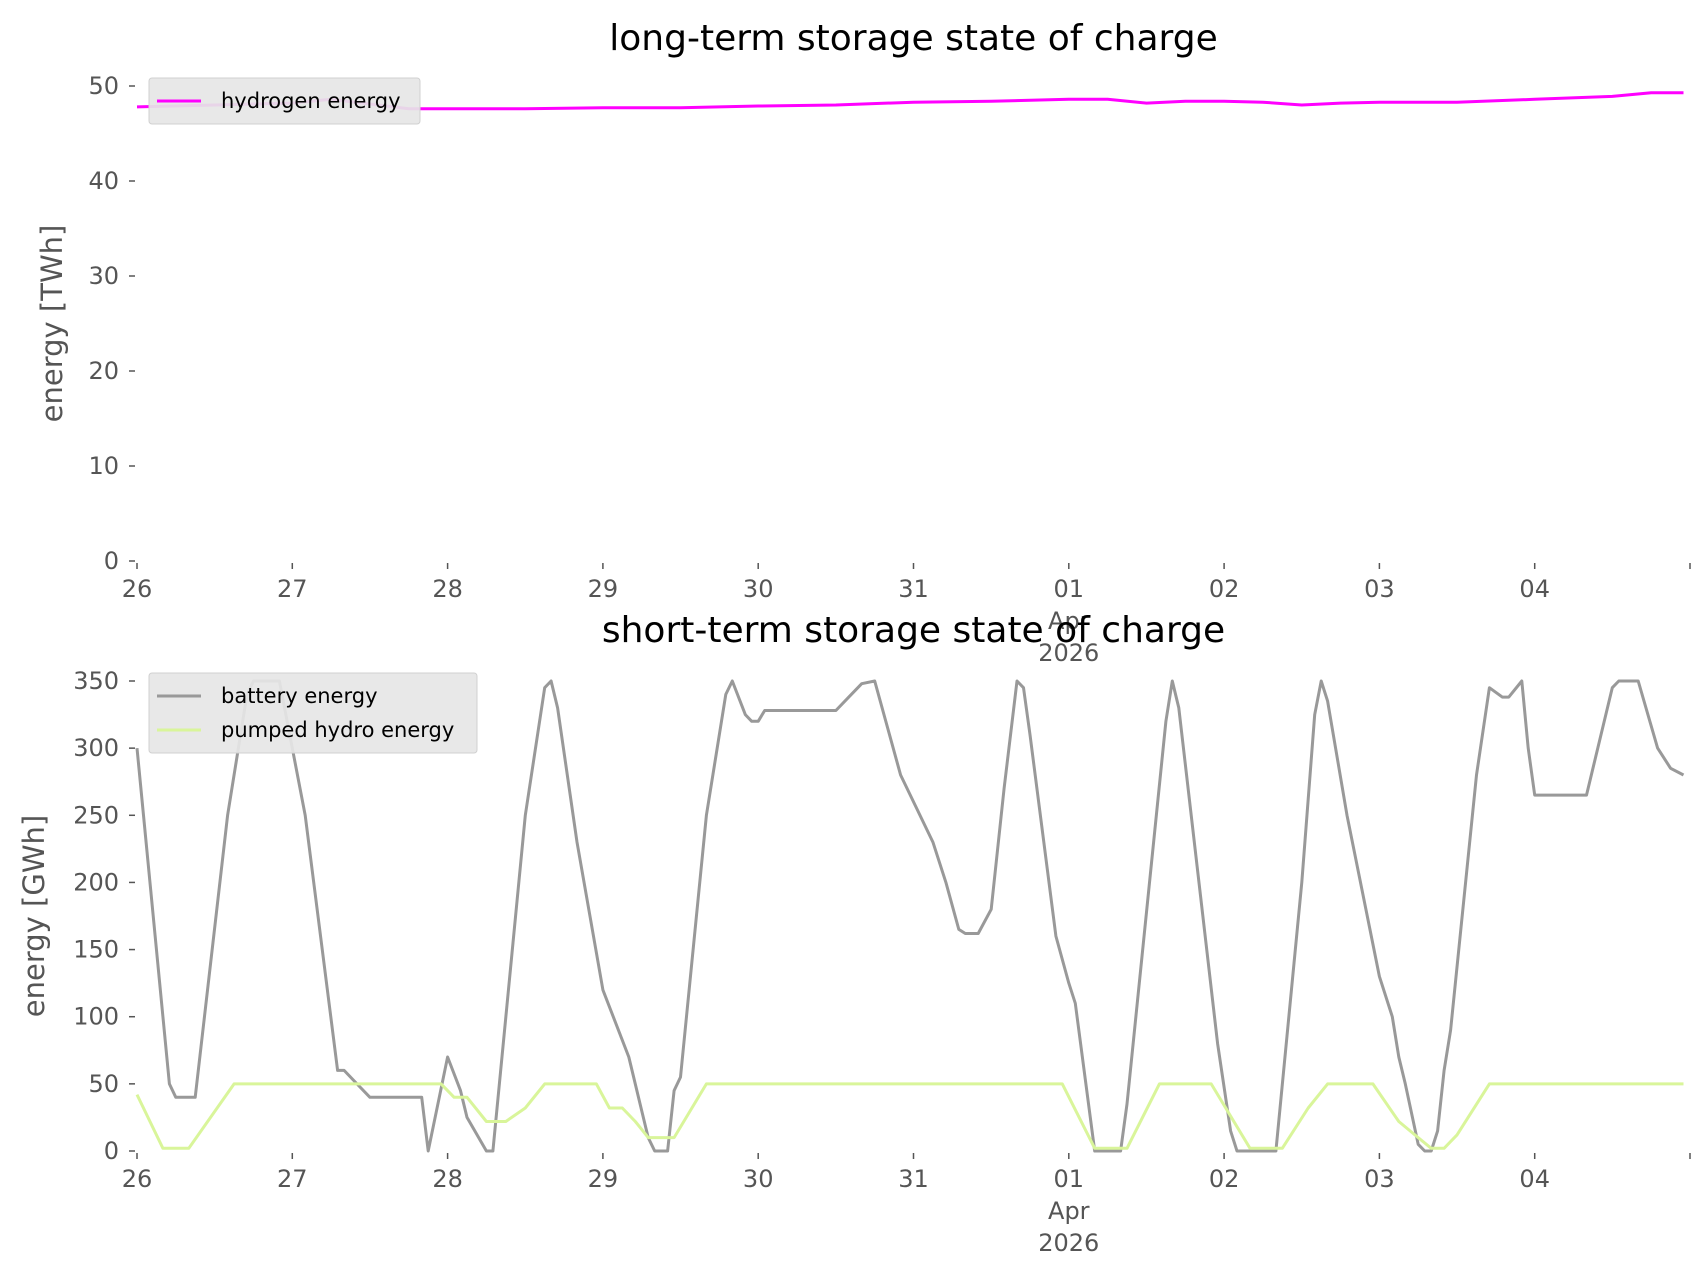 The height and width of the screenshot is (1277, 1706). I want to click on chart-title: short-term storage state of charge, so click(913, 630).